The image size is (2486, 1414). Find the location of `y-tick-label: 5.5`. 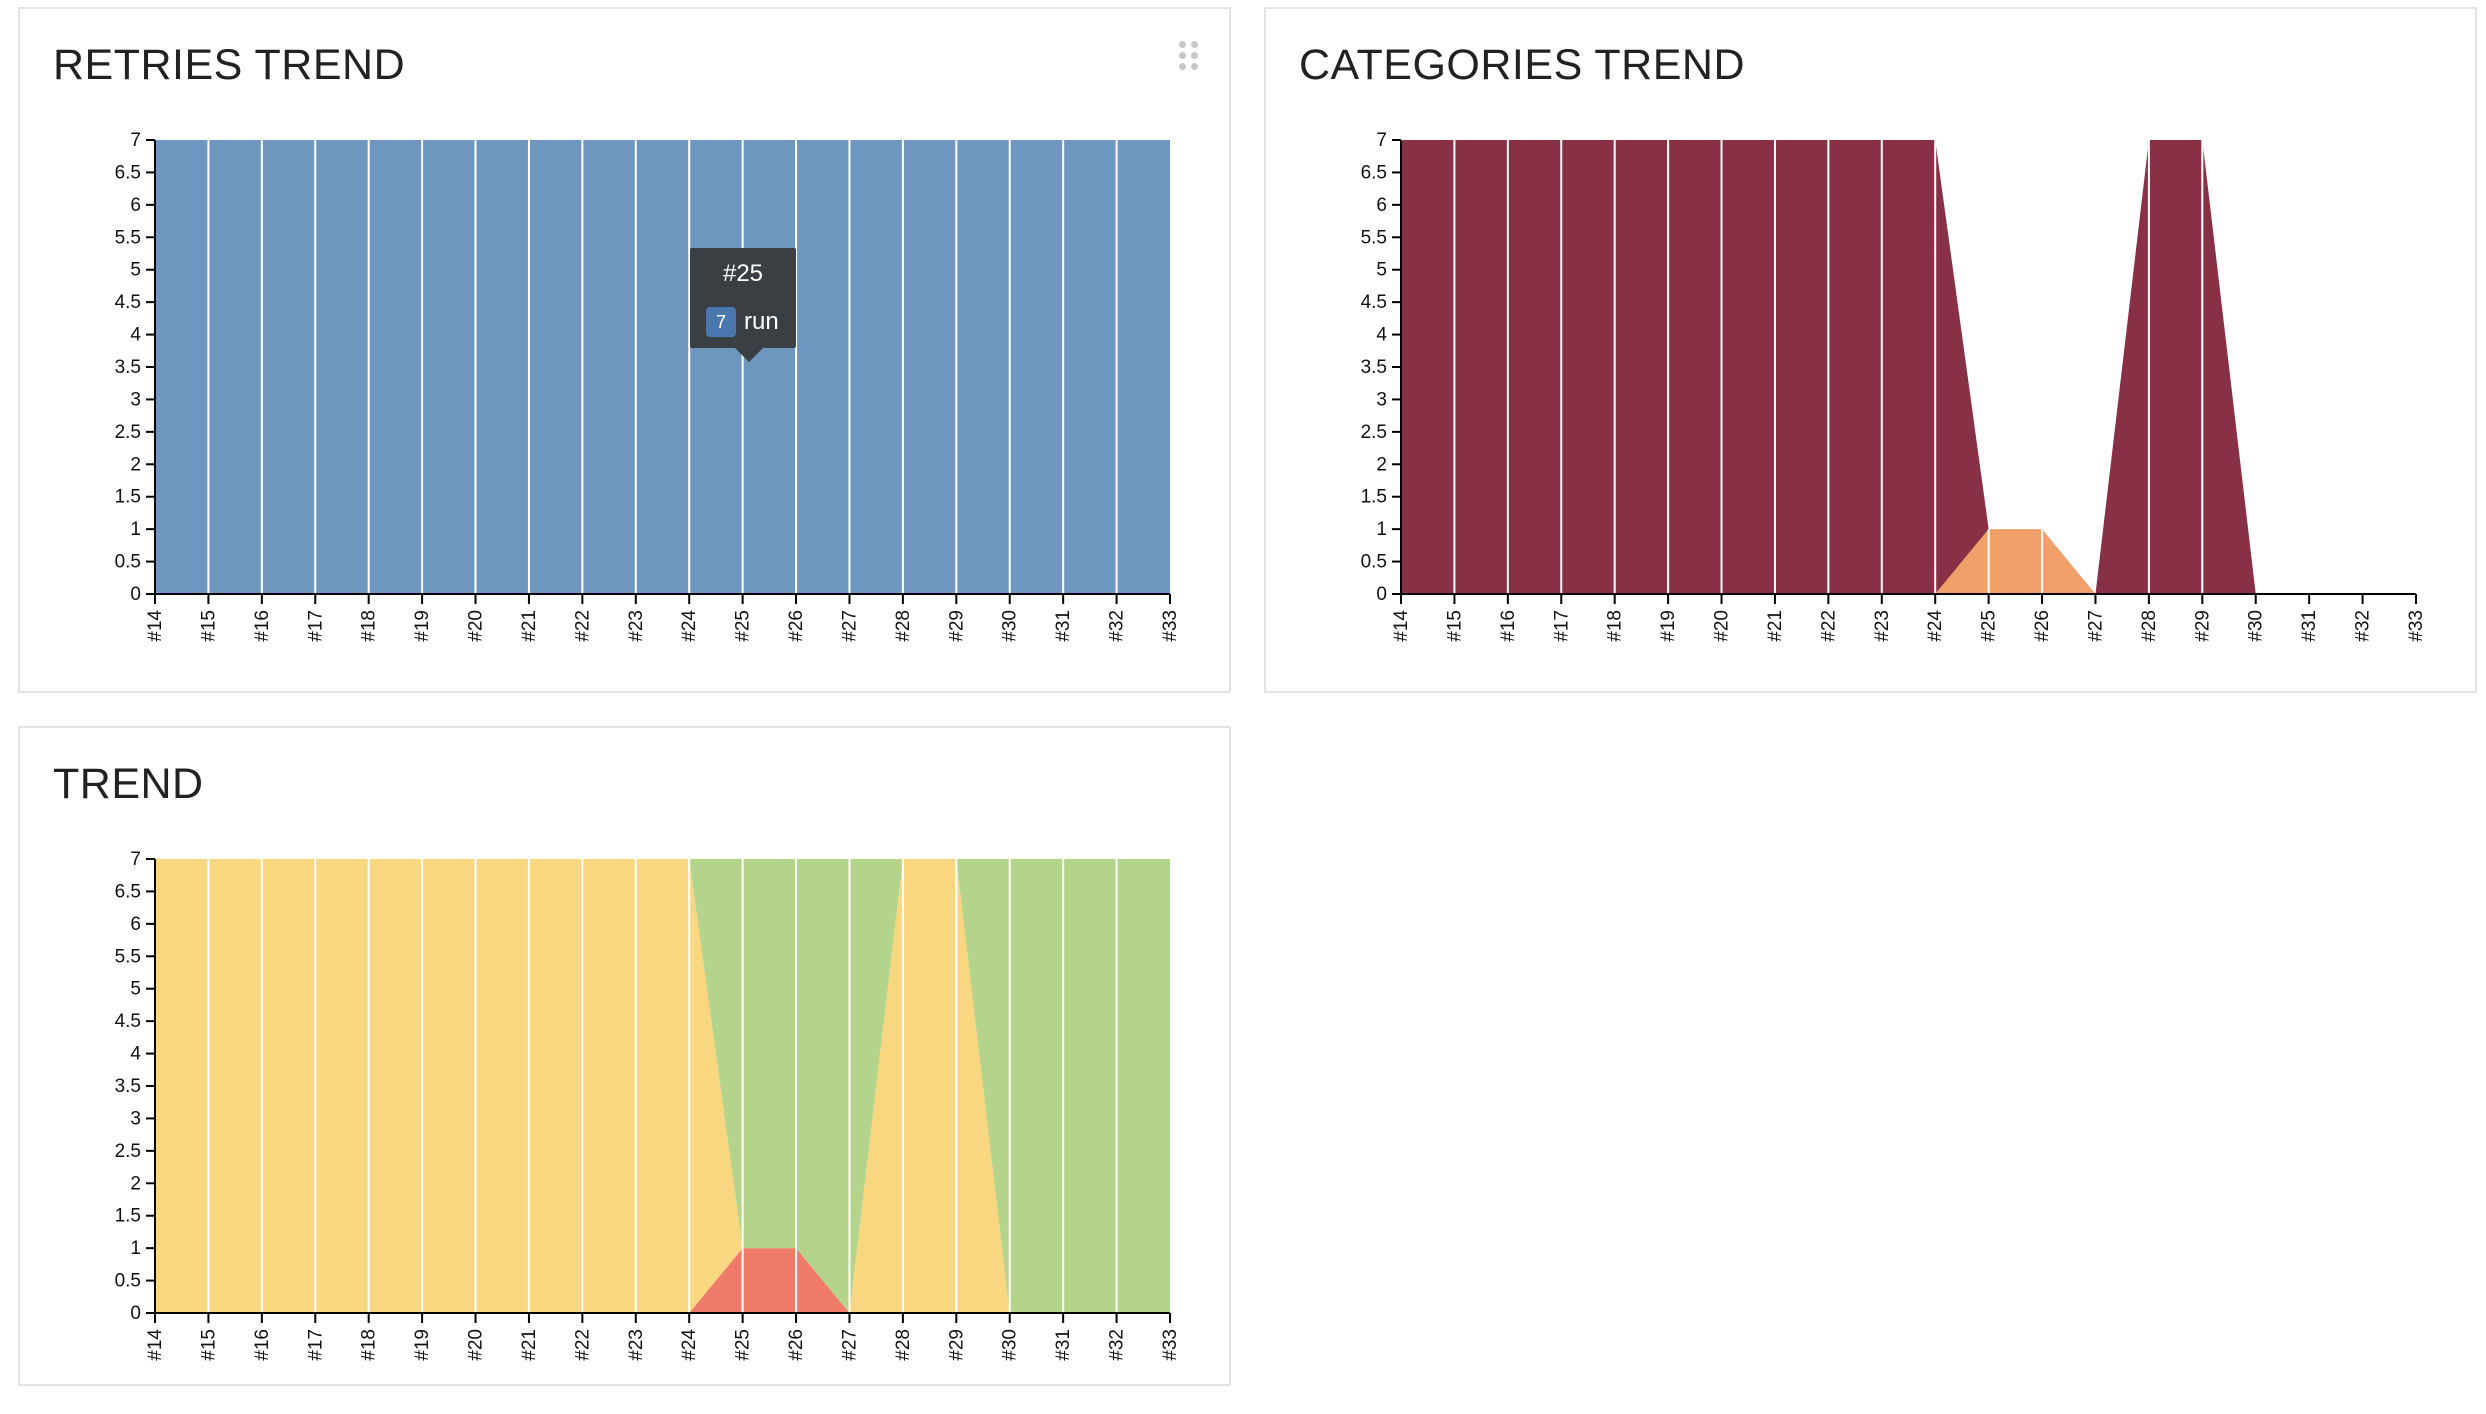

y-tick-label: 5.5 is located at coordinates (128, 237).